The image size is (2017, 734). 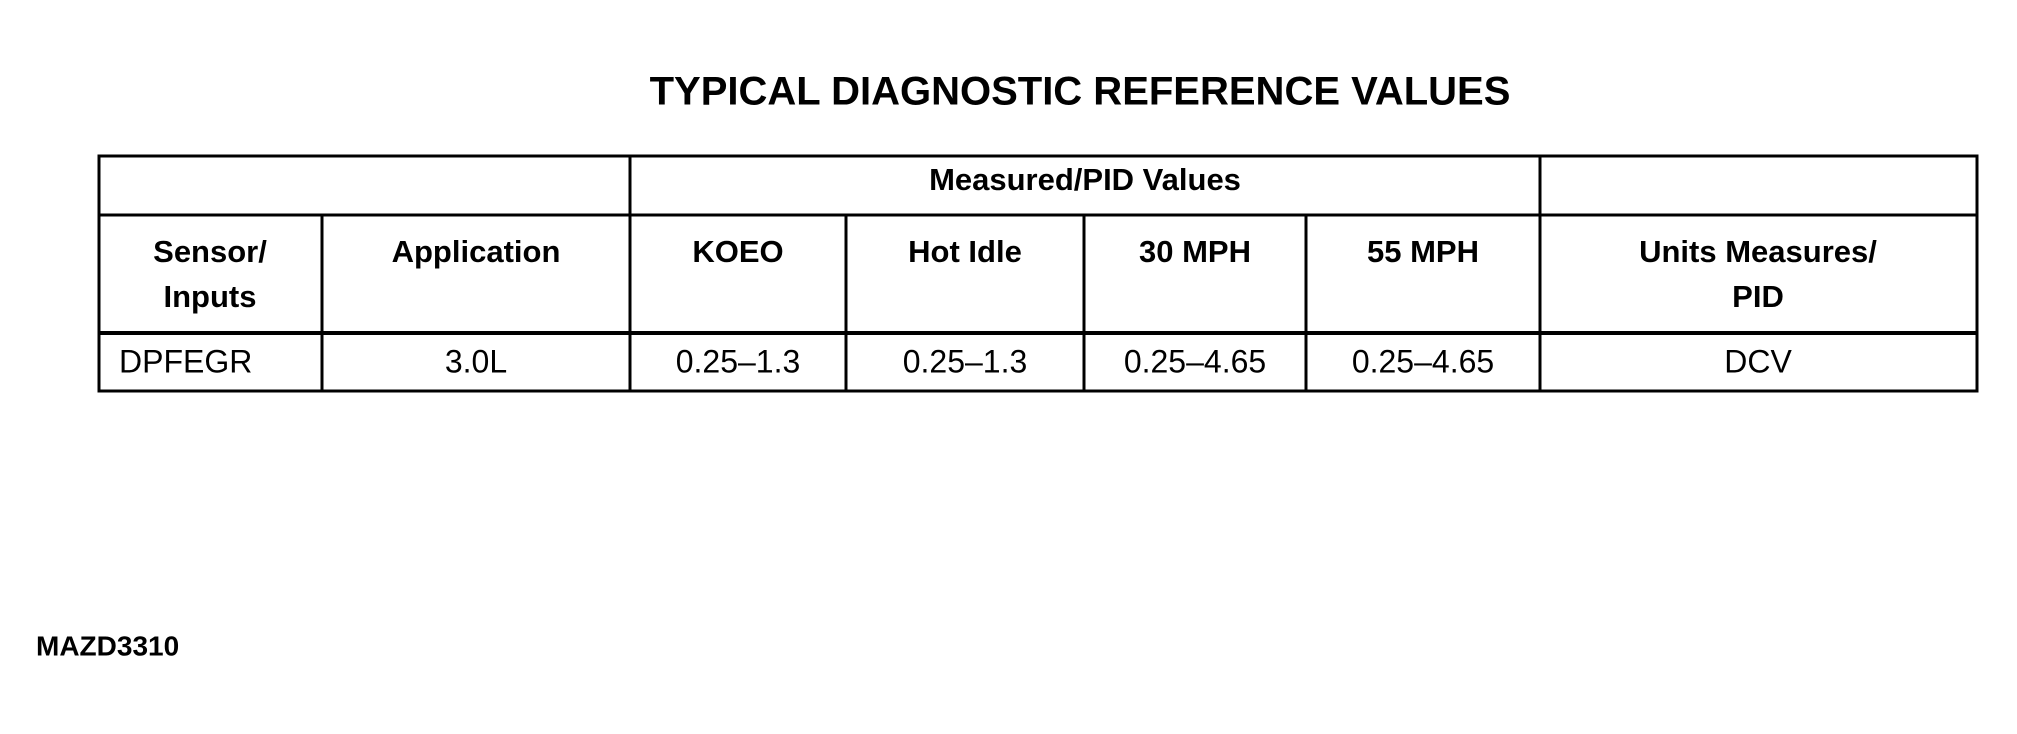 I want to click on column-header: Sensor/, so click(x=210, y=251).